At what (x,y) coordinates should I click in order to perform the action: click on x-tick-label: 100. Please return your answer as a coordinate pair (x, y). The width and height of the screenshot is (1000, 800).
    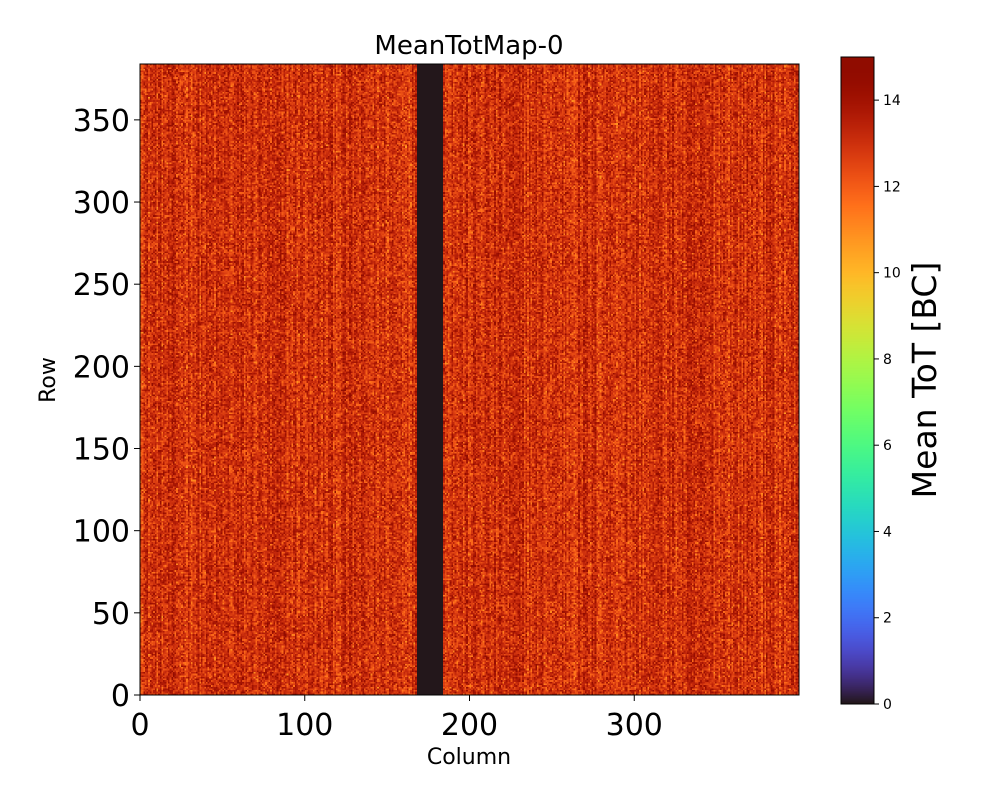
    Looking at the image, I should click on (304, 725).